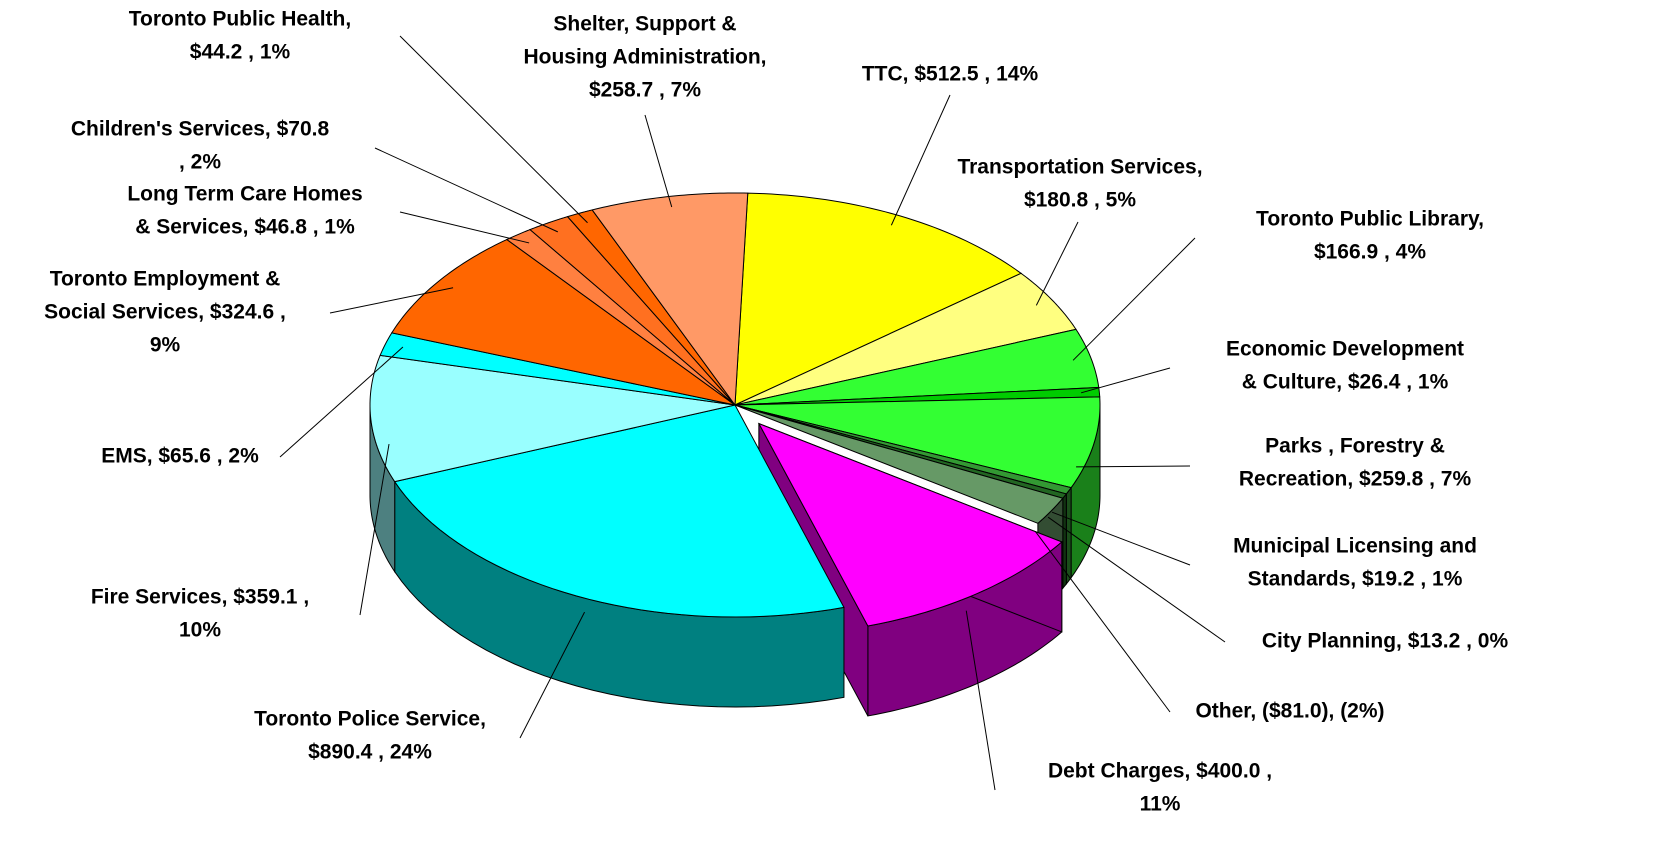 The height and width of the screenshot is (860, 1657). I want to click on data-label: 11%, so click(1160, 804).